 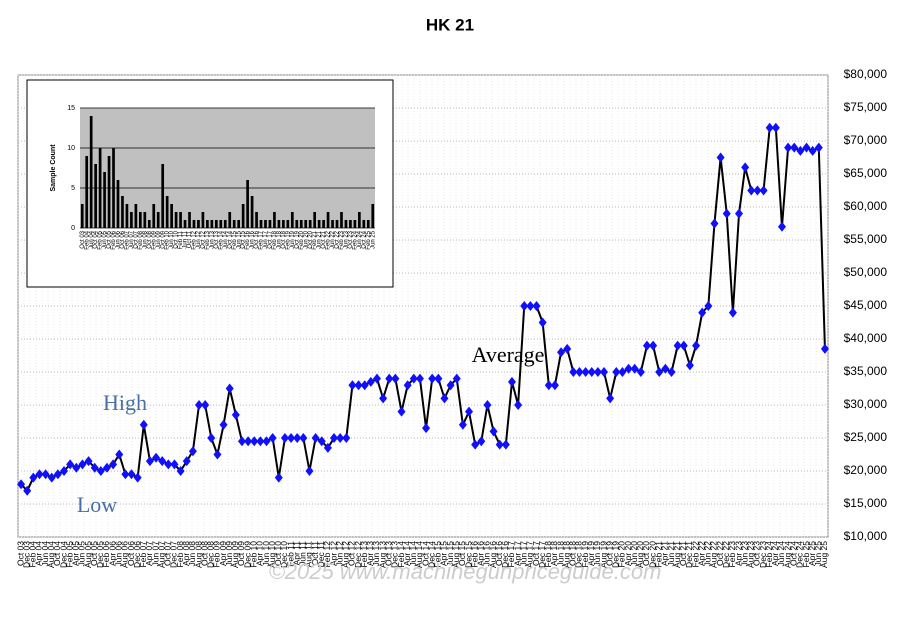 What do you see at coordinates (511, 554) in the screenshot?
I see `x-tick-label: Feb 17` at bounding box center [511, 554].